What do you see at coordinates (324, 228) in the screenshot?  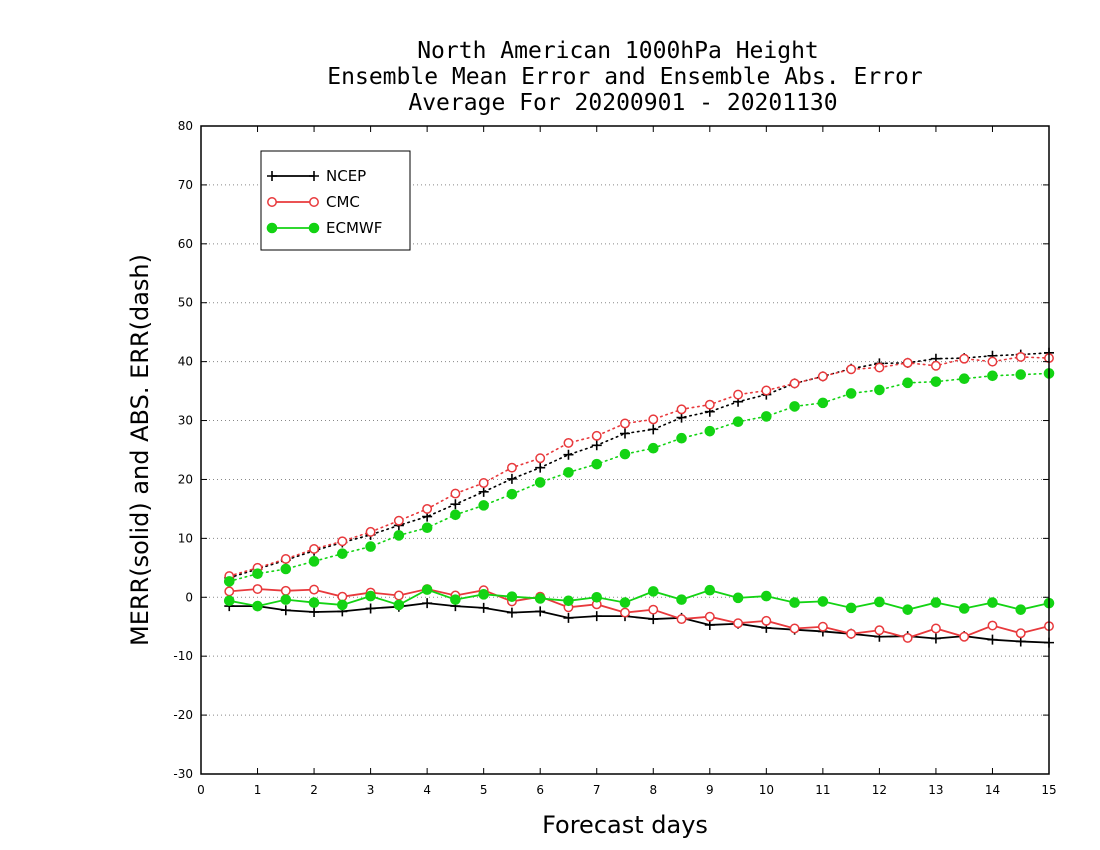 I see `legend-entry-ecmwf: ECMWF` at bounding box center [324, 228].